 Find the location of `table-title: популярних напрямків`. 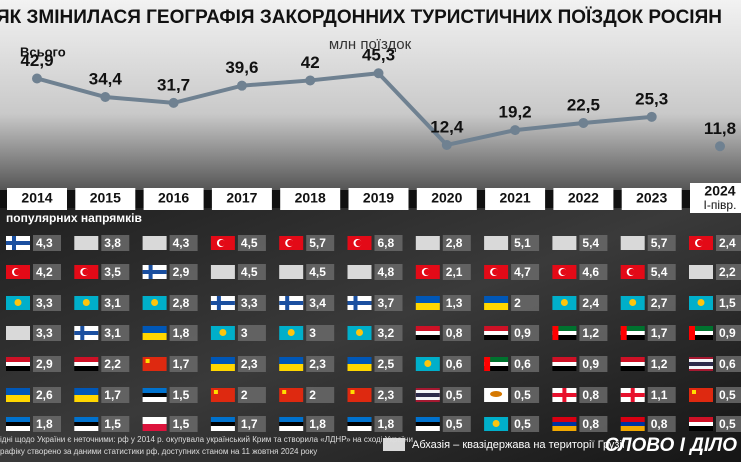

table-title: популярних напрямків is located at coordinates (74, 218).